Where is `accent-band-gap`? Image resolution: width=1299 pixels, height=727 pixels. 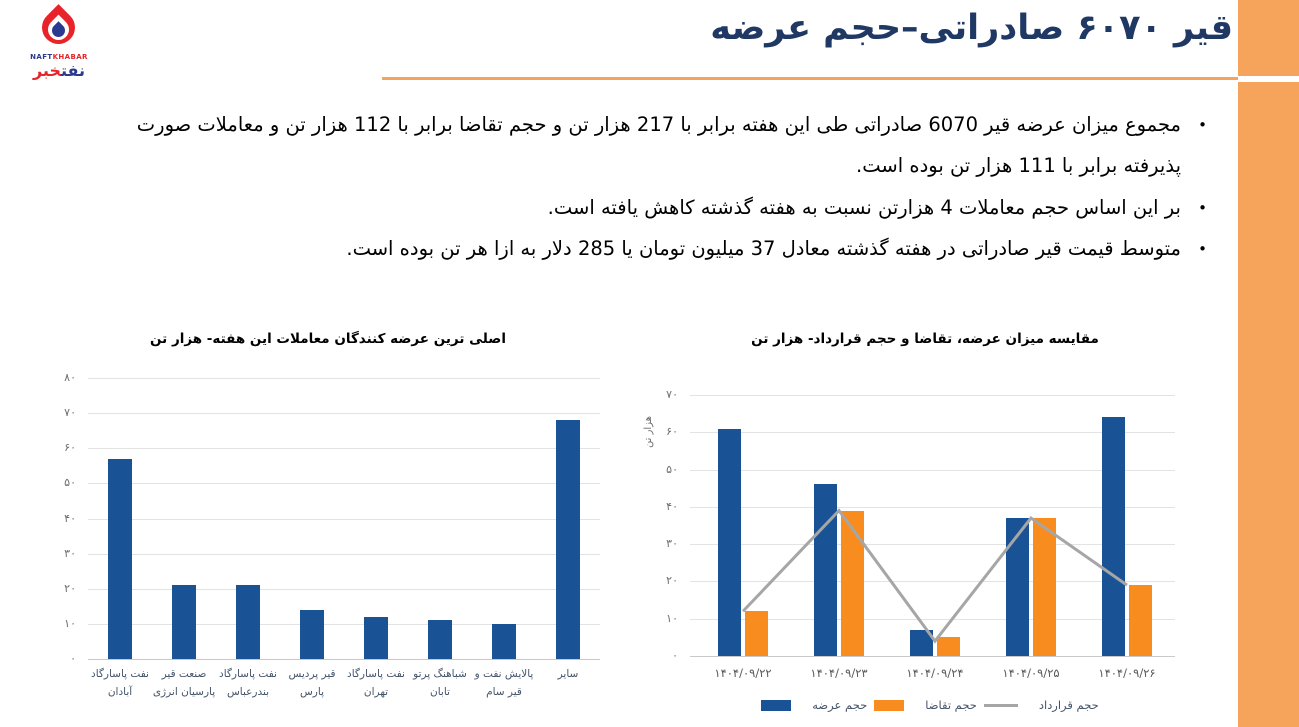 accent-band-gap is located at coordinates (1268, 79).